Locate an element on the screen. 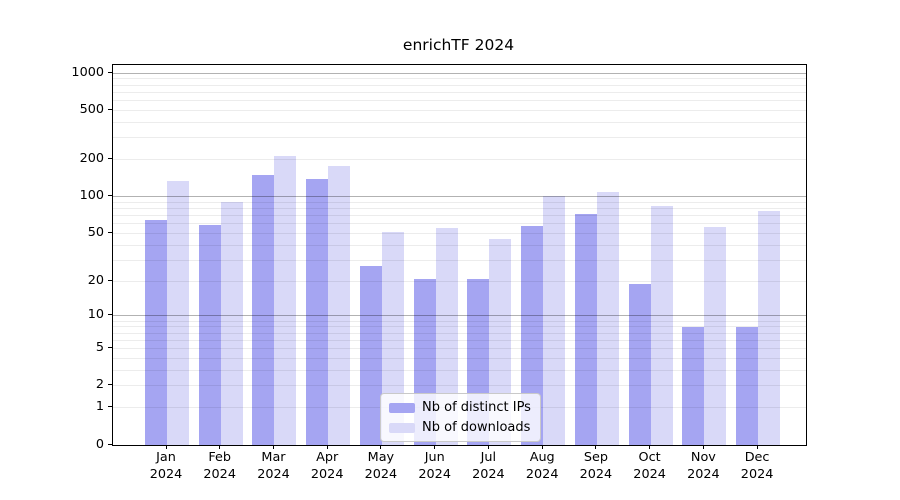 This screenshot has height=500, width=900. y-tick-label: 10 is located at coordinates (95, 315).